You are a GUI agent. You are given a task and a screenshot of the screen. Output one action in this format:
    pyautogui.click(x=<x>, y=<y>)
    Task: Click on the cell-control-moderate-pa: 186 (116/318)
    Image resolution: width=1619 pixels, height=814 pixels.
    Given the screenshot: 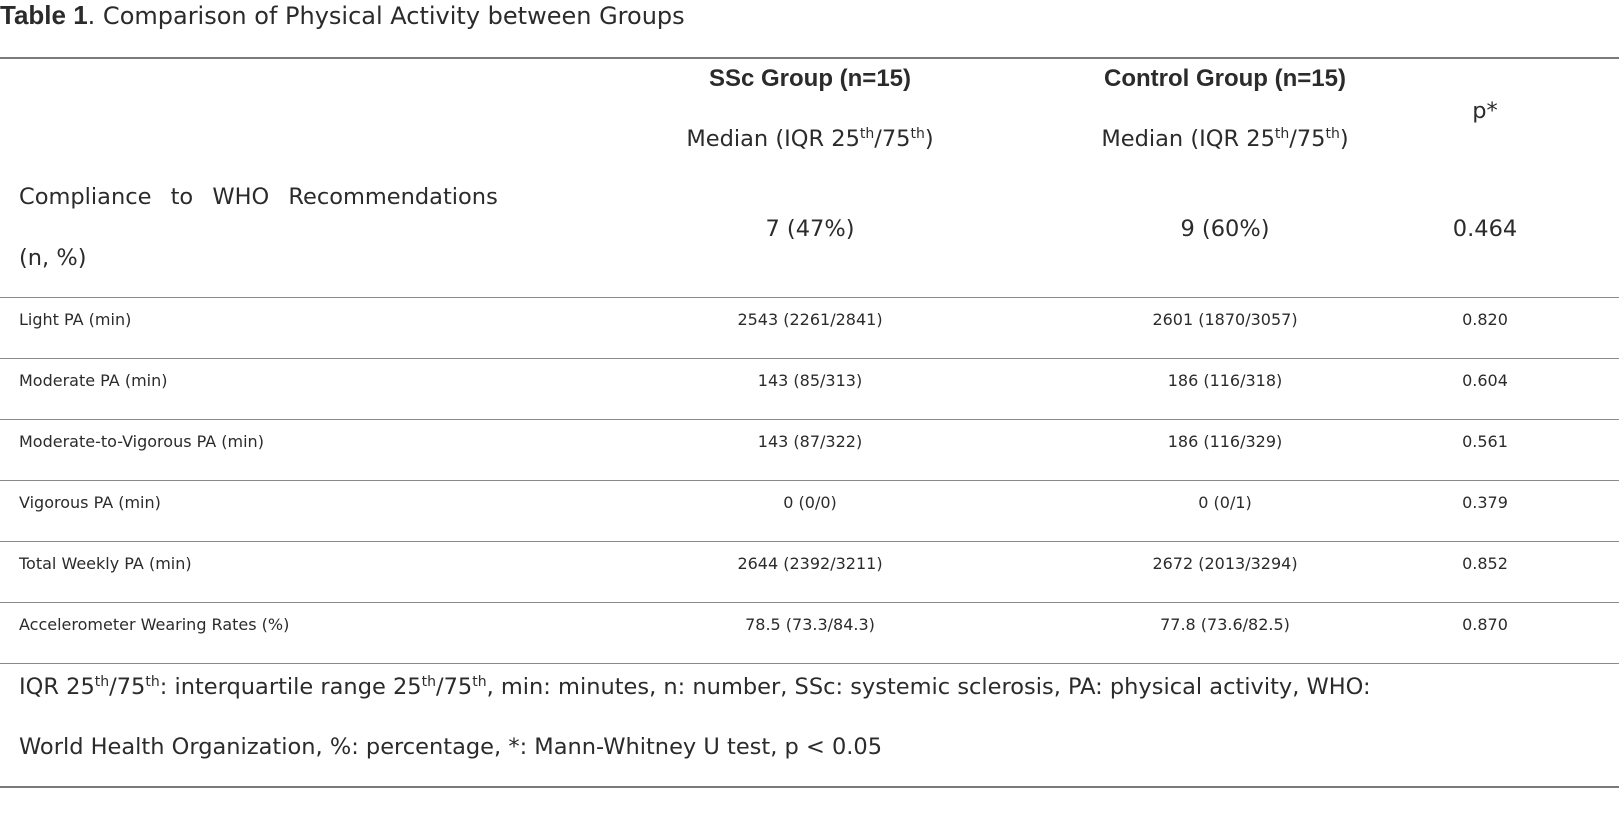 What is the action you would take?
    pyautogui.click(x=1225, y=380)
    